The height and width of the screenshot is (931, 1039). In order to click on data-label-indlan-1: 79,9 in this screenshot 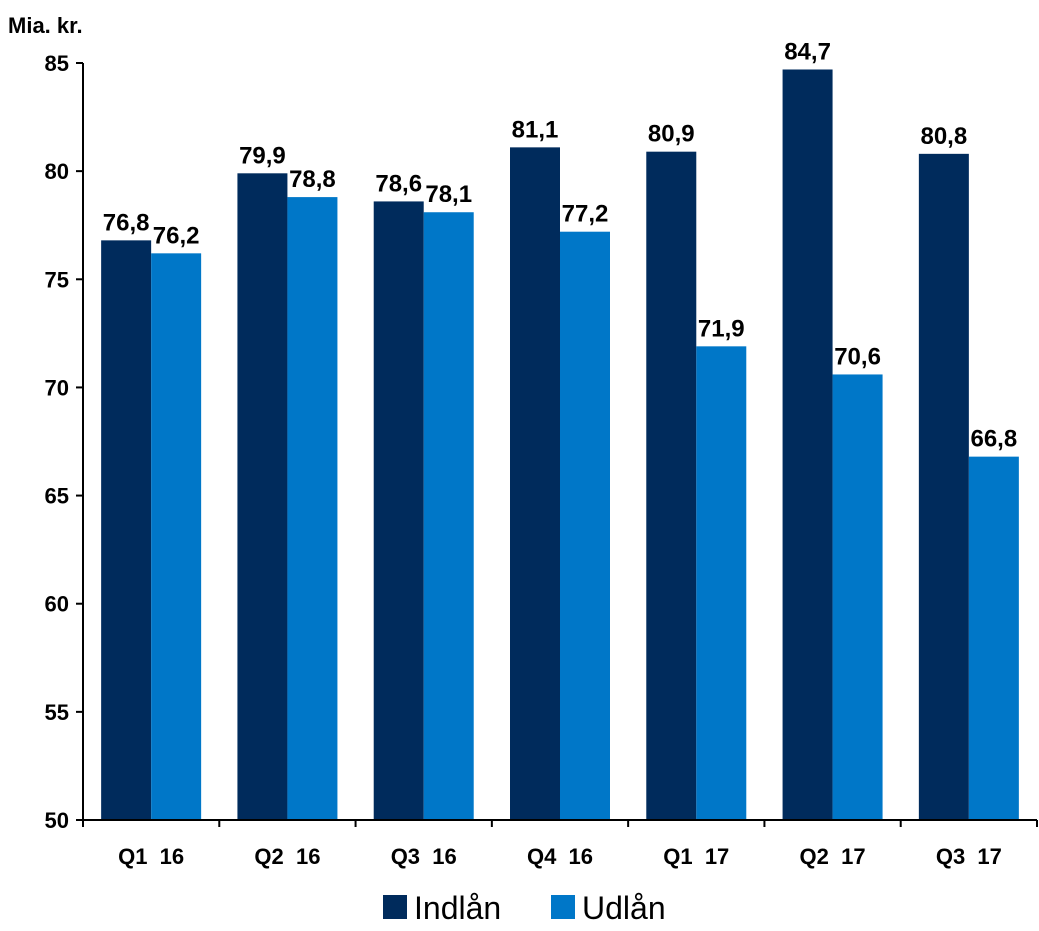, I will do `click(262, 155)`.